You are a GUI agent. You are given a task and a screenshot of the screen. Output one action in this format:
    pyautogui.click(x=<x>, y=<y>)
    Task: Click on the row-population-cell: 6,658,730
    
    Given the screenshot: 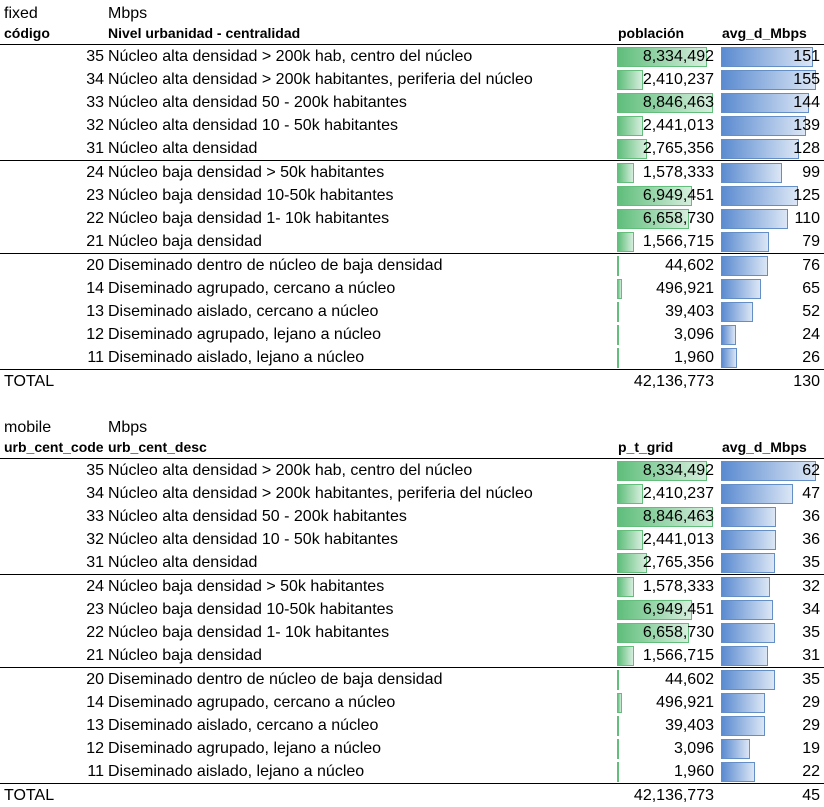 What is the action you would take?
    pyautogui.click(x=666, y=632)
    